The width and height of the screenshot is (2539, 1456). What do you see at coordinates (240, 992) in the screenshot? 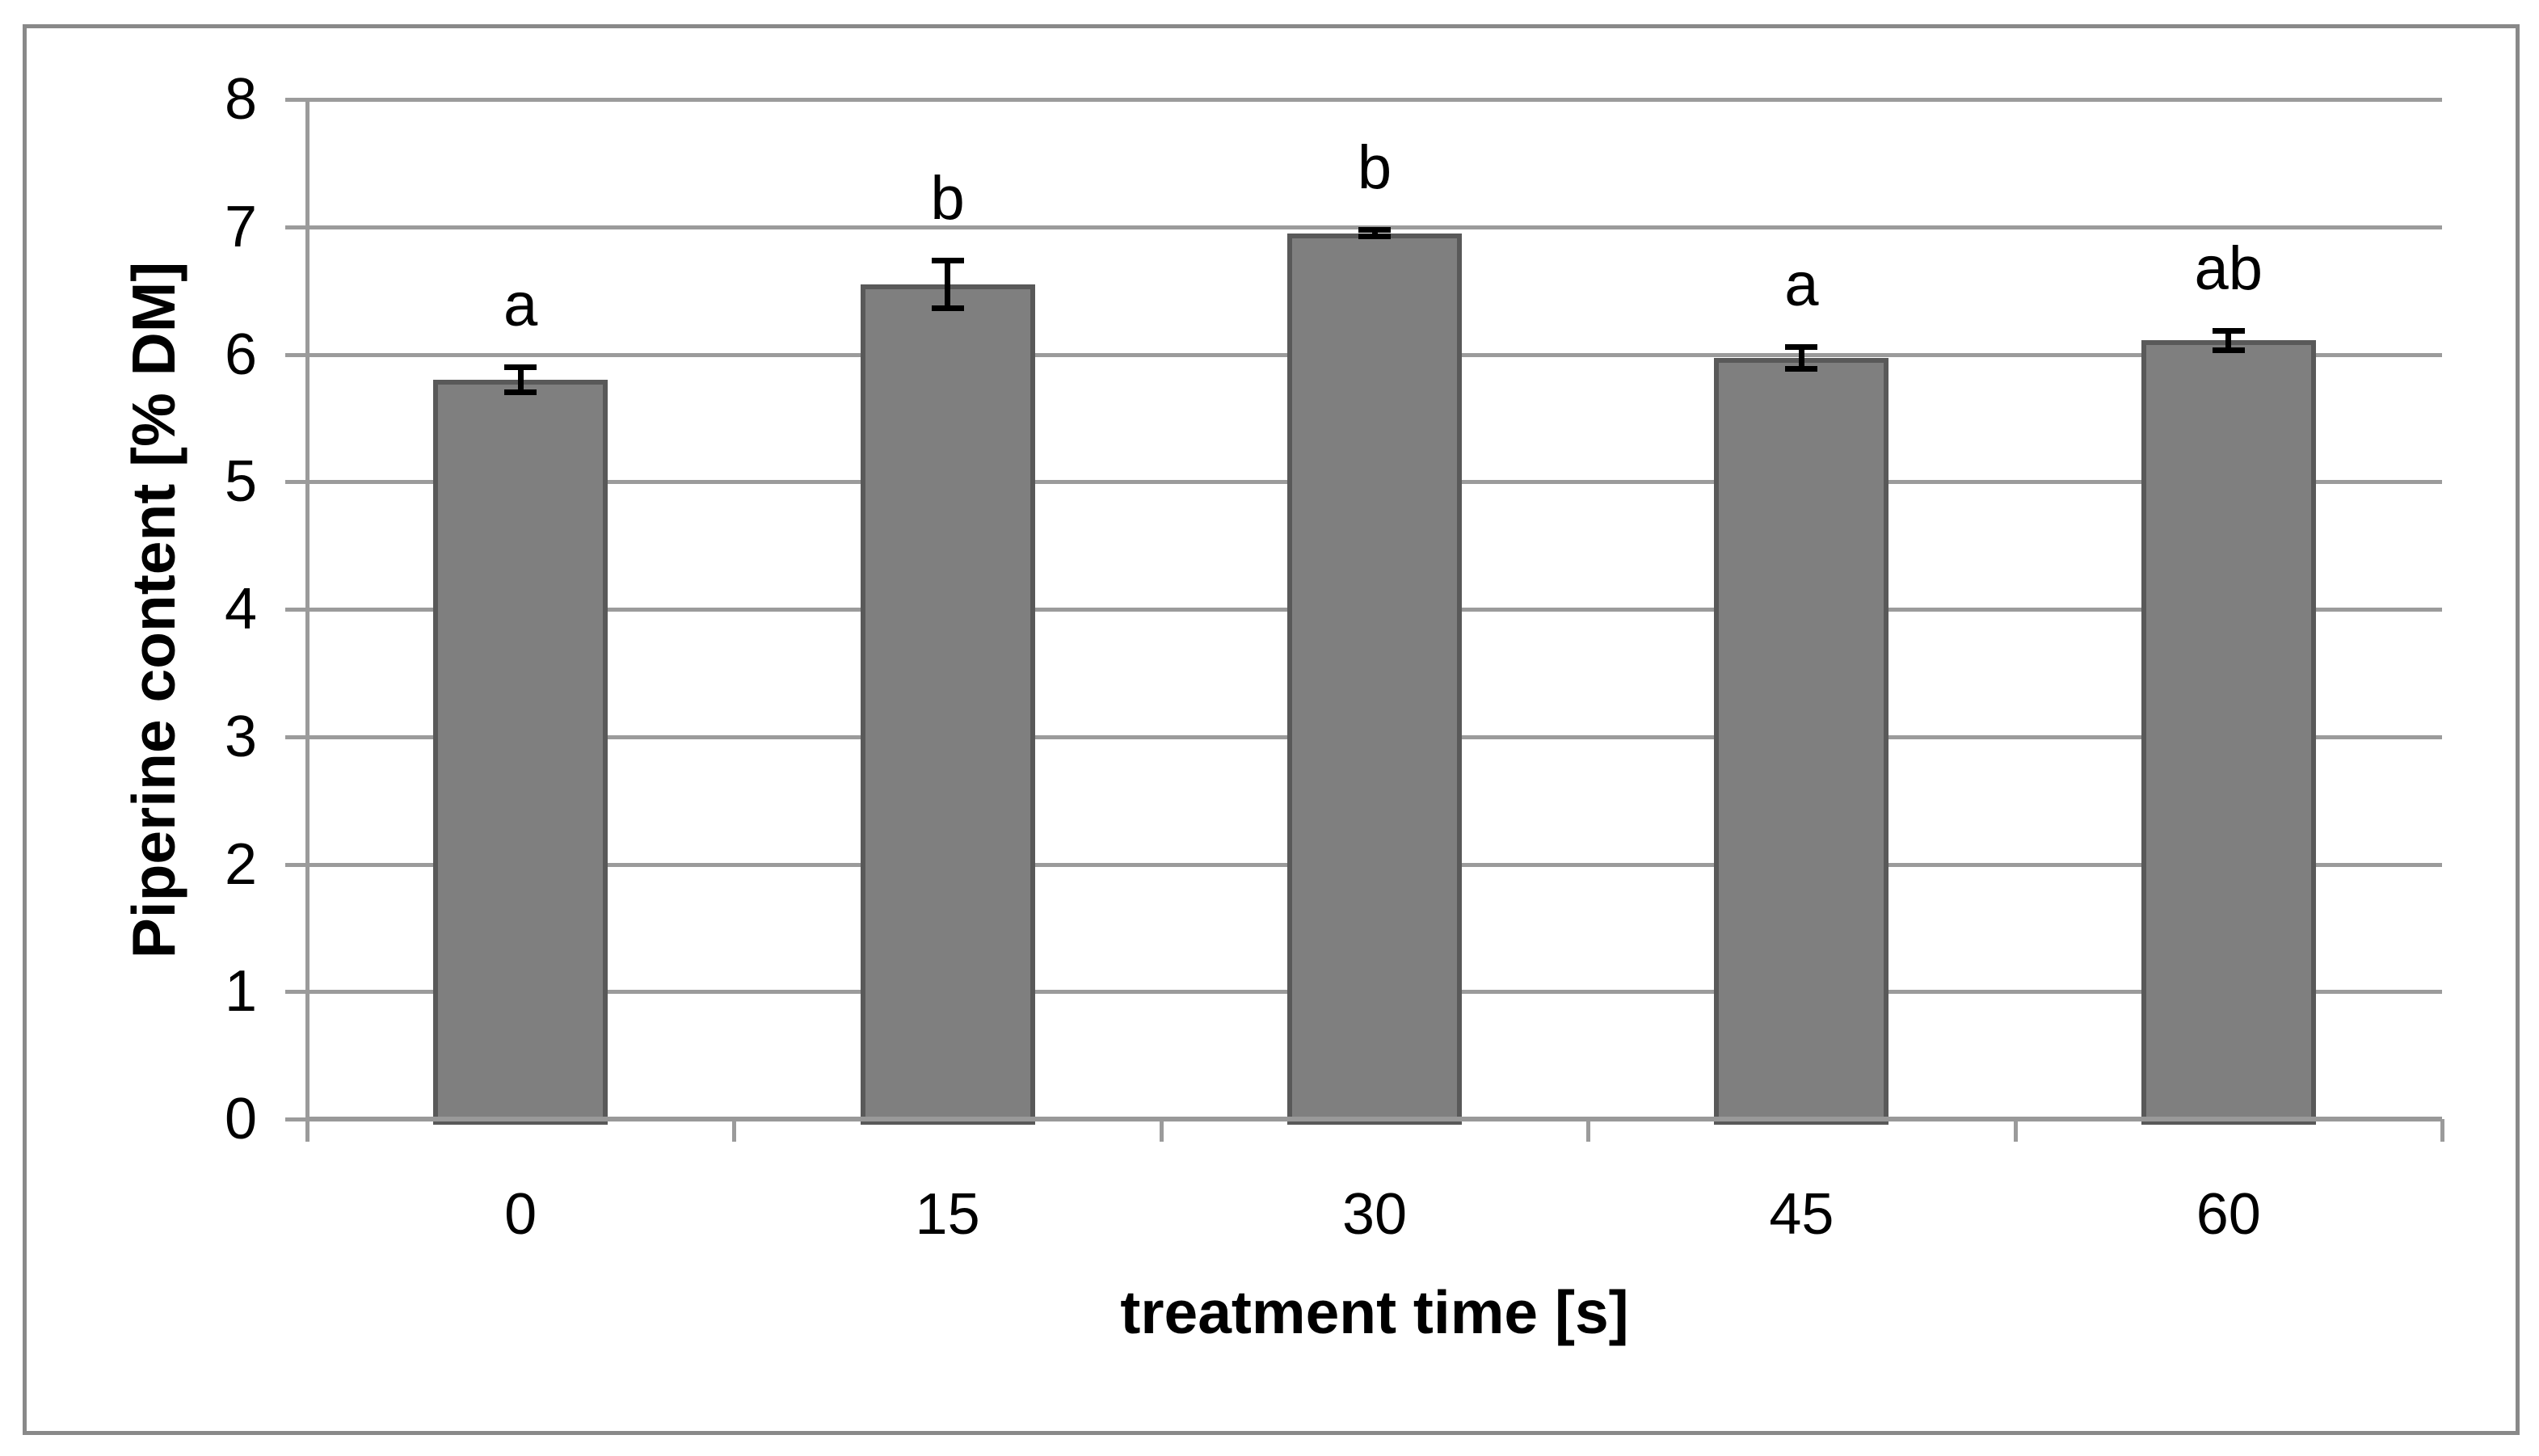
I see `y-tick-label: 1` at bounding box center [240, 992].